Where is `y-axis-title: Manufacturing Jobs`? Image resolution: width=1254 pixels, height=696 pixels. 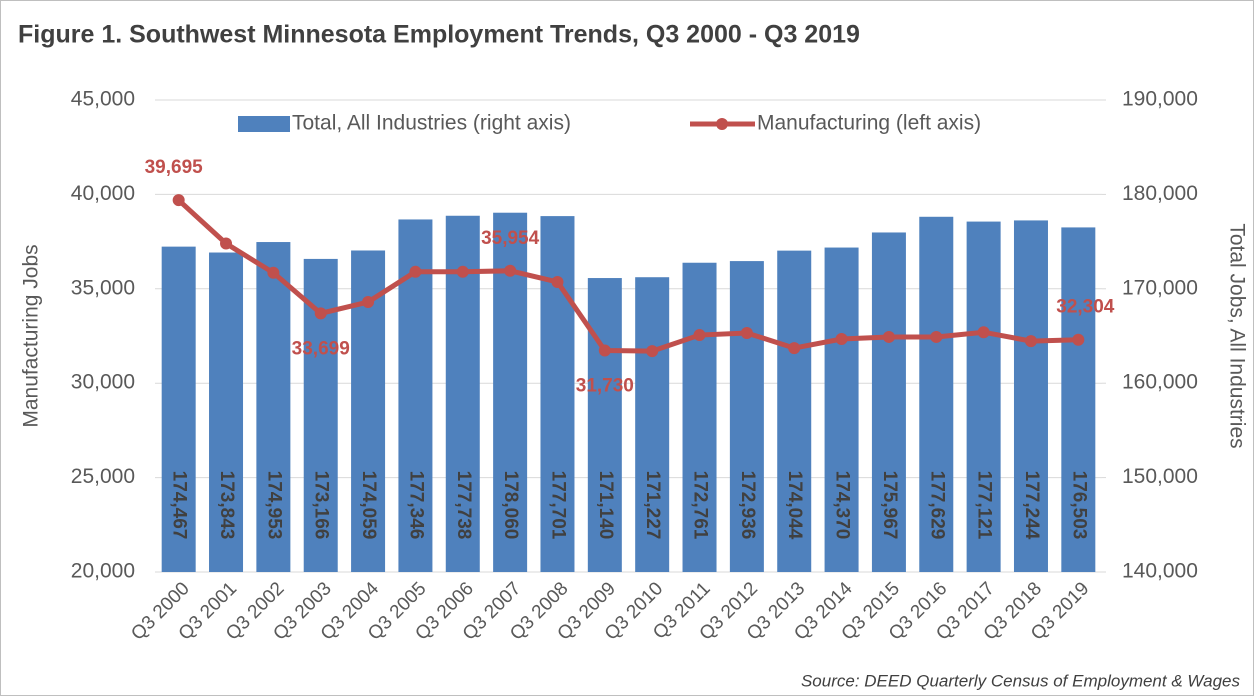
y-axis-title: Manufacturing Jobs is located at coordinates (31, 335).